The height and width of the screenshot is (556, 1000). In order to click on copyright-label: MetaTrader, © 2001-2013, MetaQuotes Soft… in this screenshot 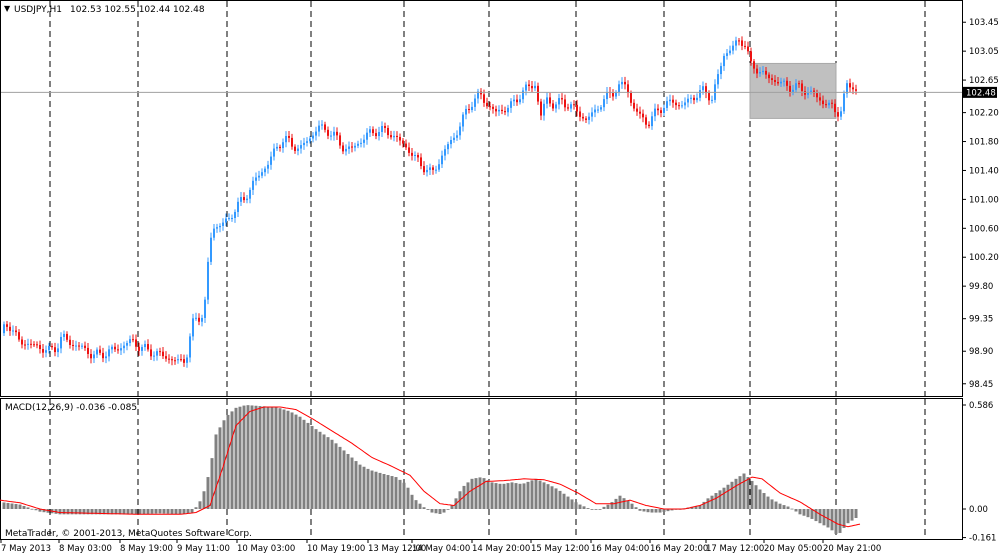, I will do `click(128, 534)`.